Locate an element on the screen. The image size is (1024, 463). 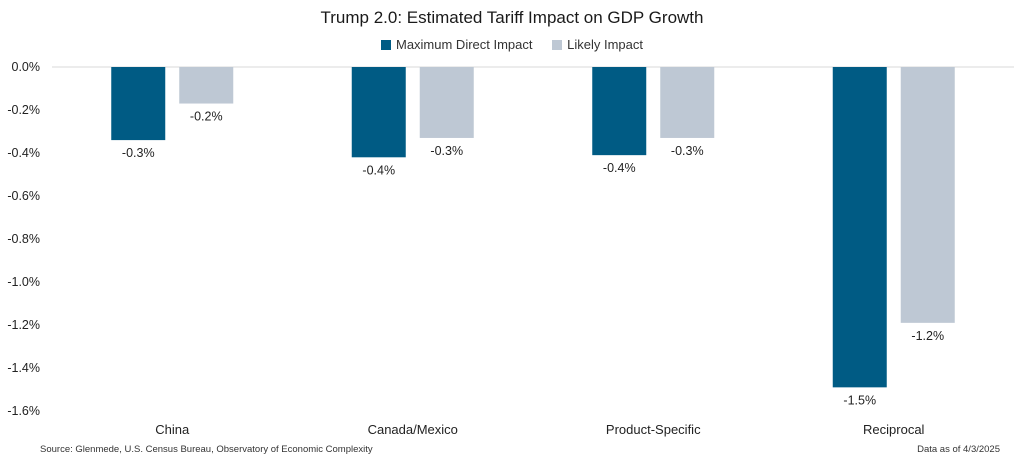
legend-swatch-max is located at coordinates (385, 45).